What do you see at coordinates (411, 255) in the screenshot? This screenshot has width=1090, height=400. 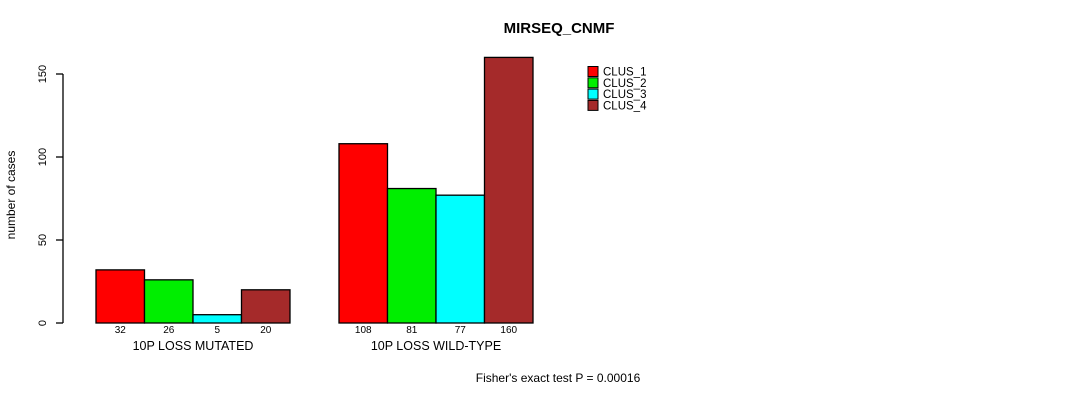 I see `bar-clus_2-group2` at bounding box center [411, 255].